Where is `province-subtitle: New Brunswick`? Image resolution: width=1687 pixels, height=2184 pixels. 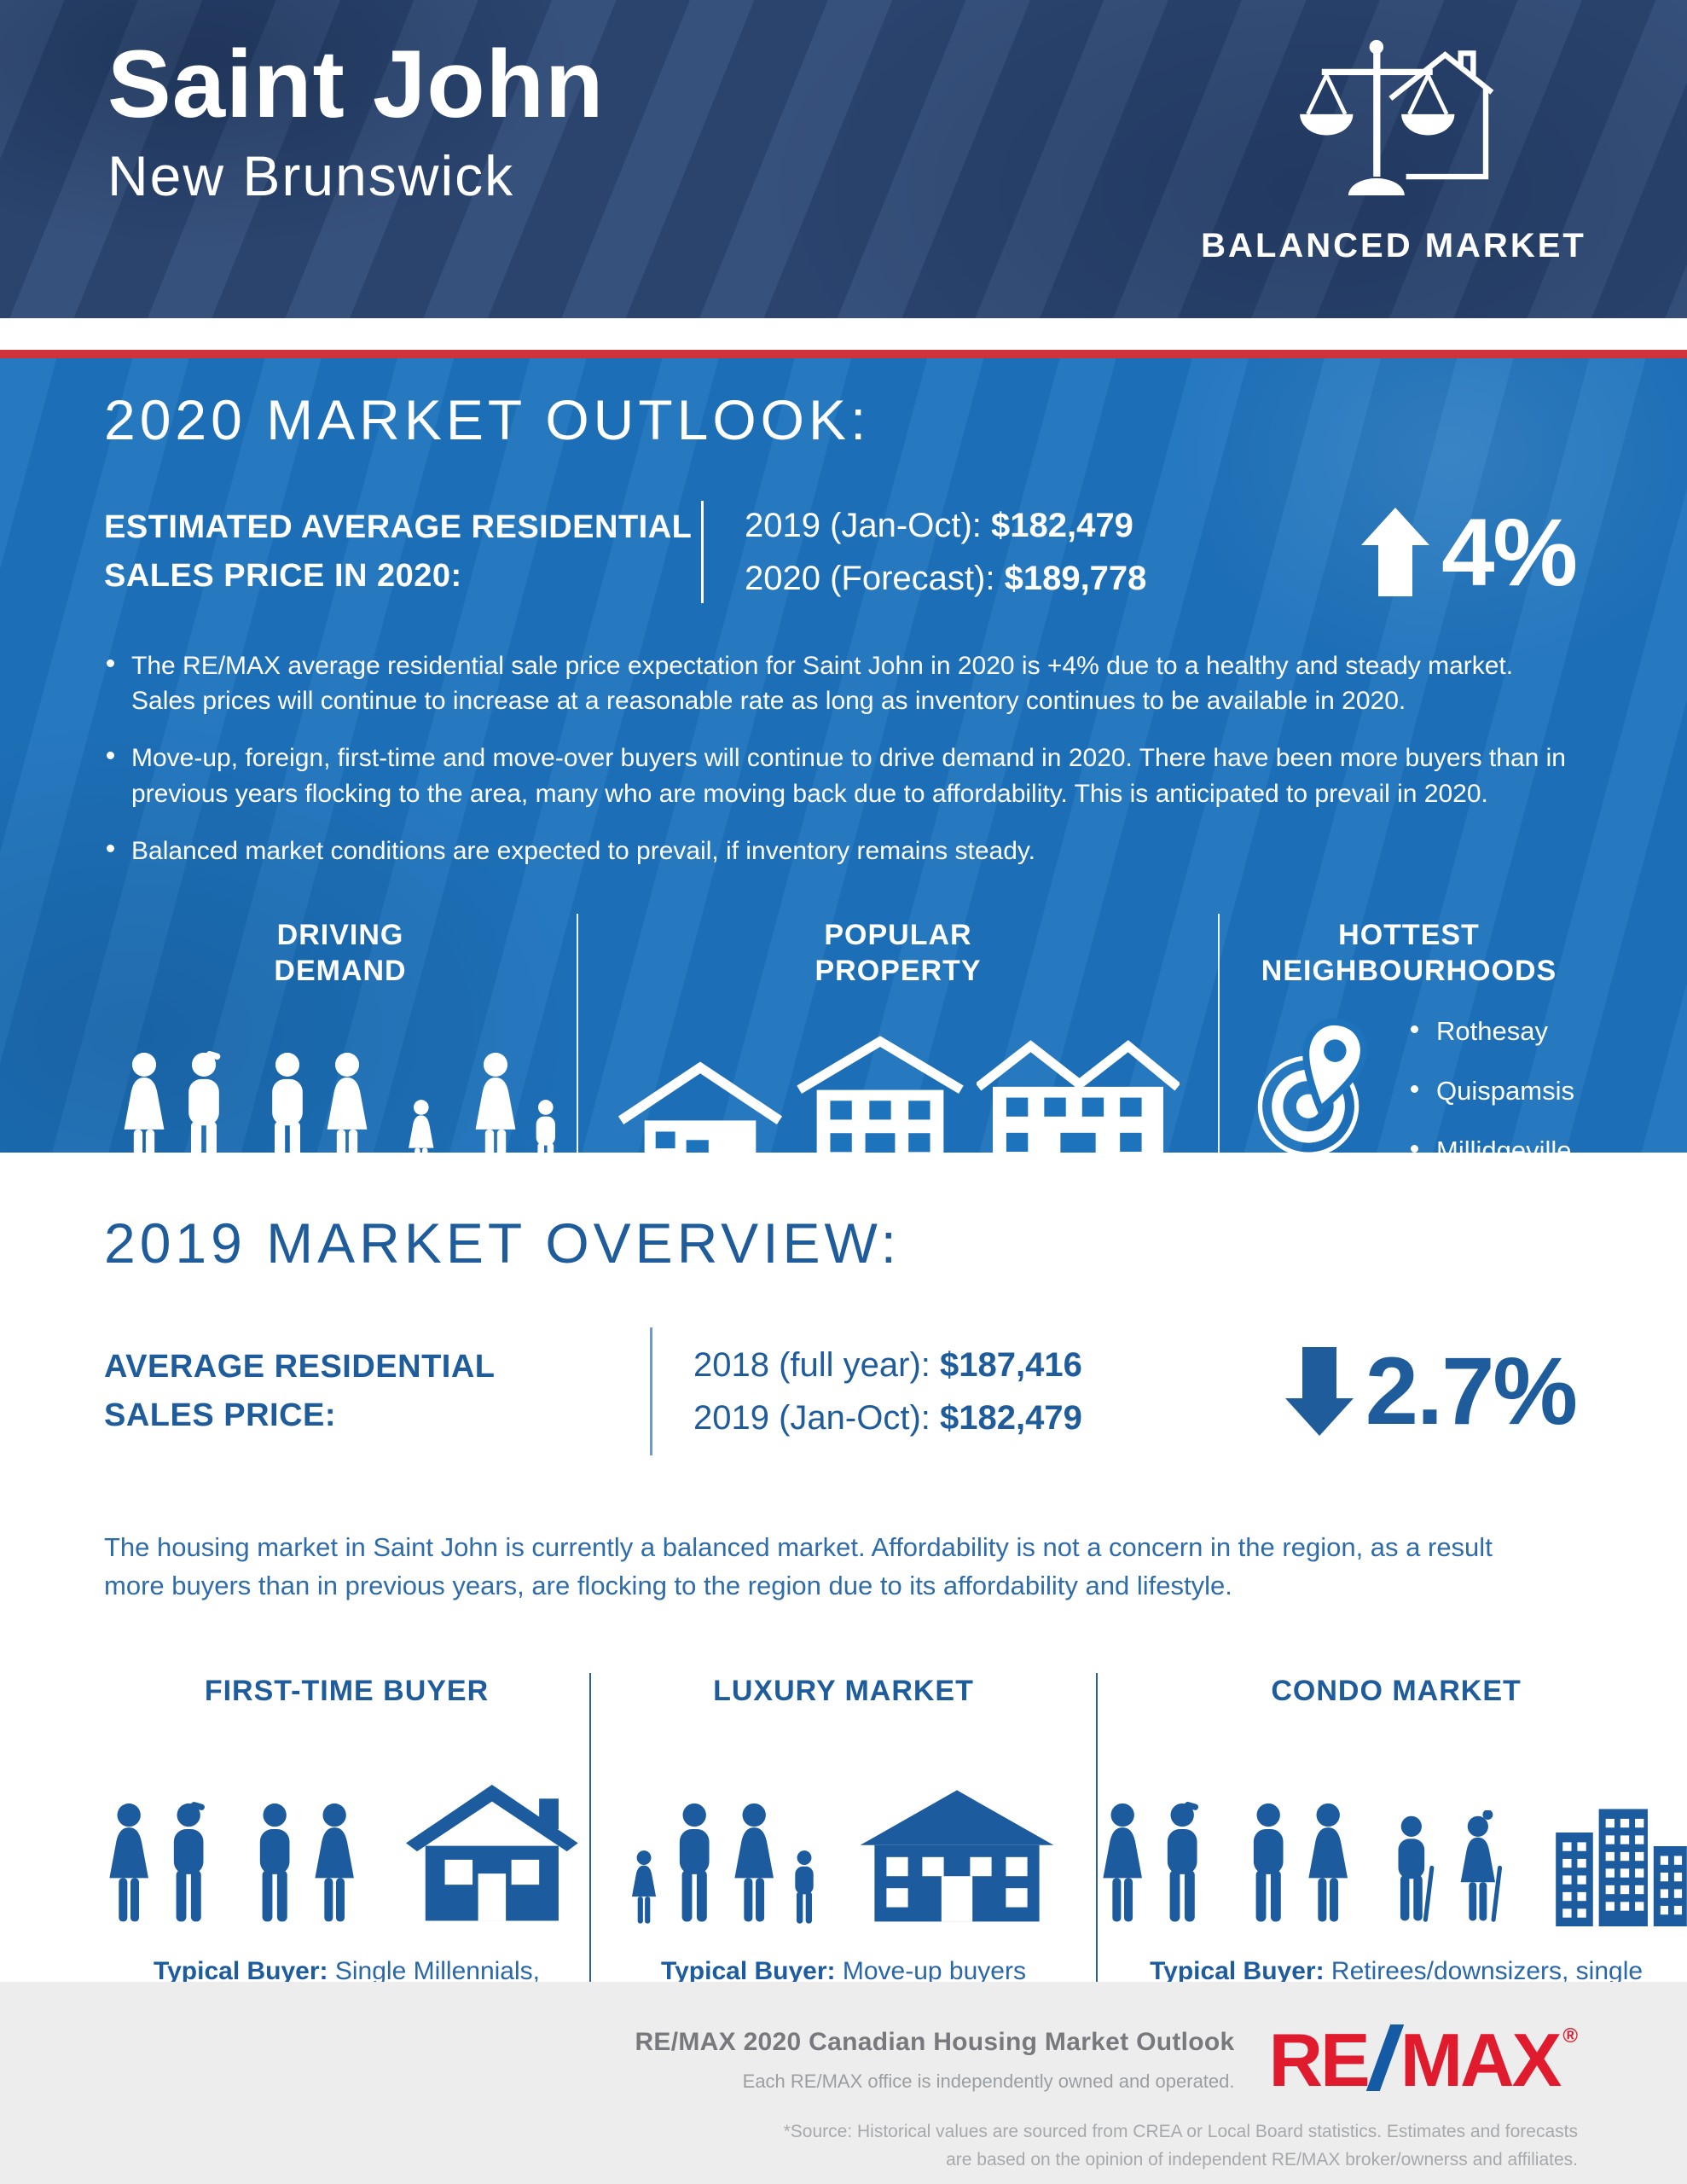 province-subtitle: New Brunswick is located at coordinates (311, 175).